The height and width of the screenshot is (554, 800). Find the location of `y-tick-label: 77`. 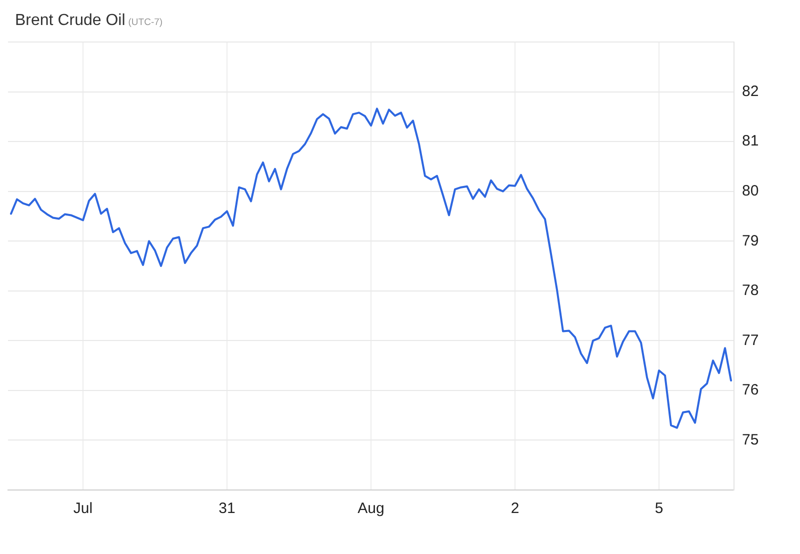

y-tick-label: 77 is located at coordinates (750, 340).